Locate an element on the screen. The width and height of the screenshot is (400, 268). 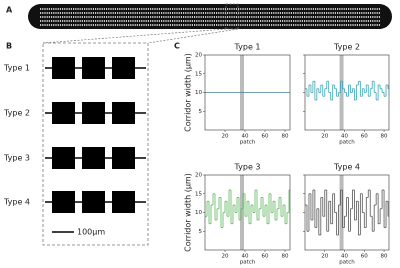
panel-label: A is located at coordinates (9, 10).